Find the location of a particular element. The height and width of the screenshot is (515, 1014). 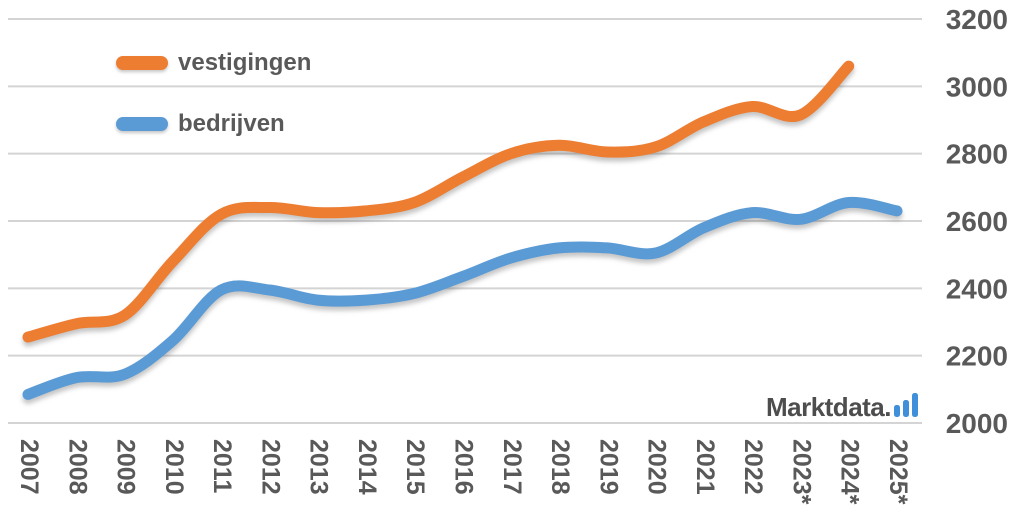

x-tick-label: 2025* is located at coordinates (898, 472).